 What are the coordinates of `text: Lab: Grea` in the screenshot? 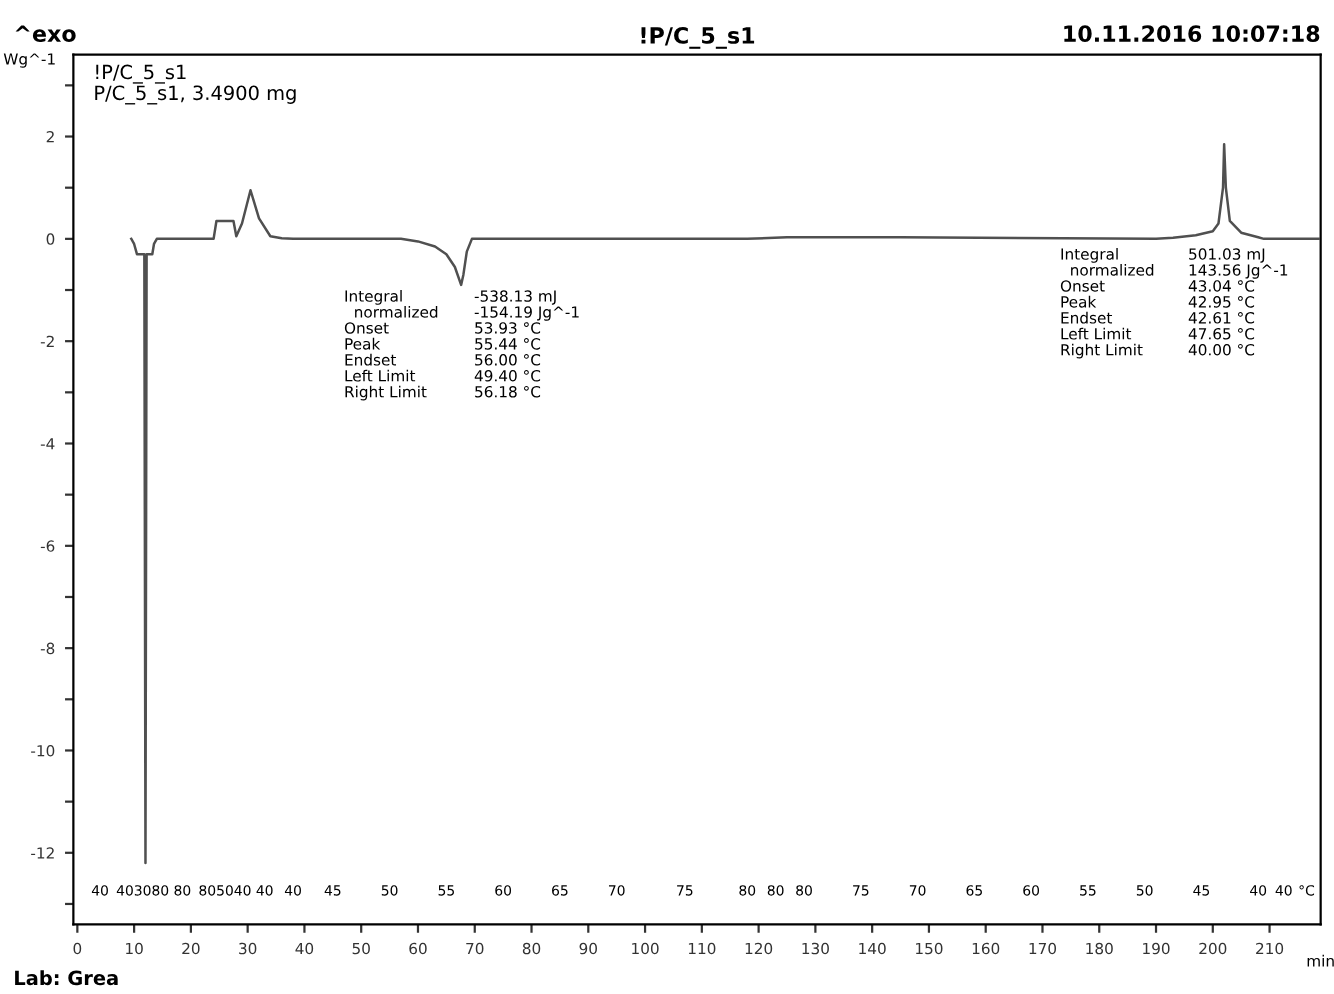 It's located at (66, 978).